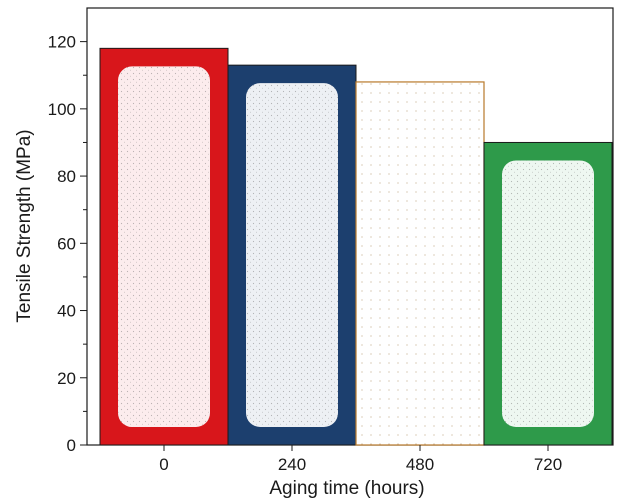 Image resolution: width=625 pixels, height=502 pixels. I want to click on x-tick-label-480: 480, so click(420, 464).